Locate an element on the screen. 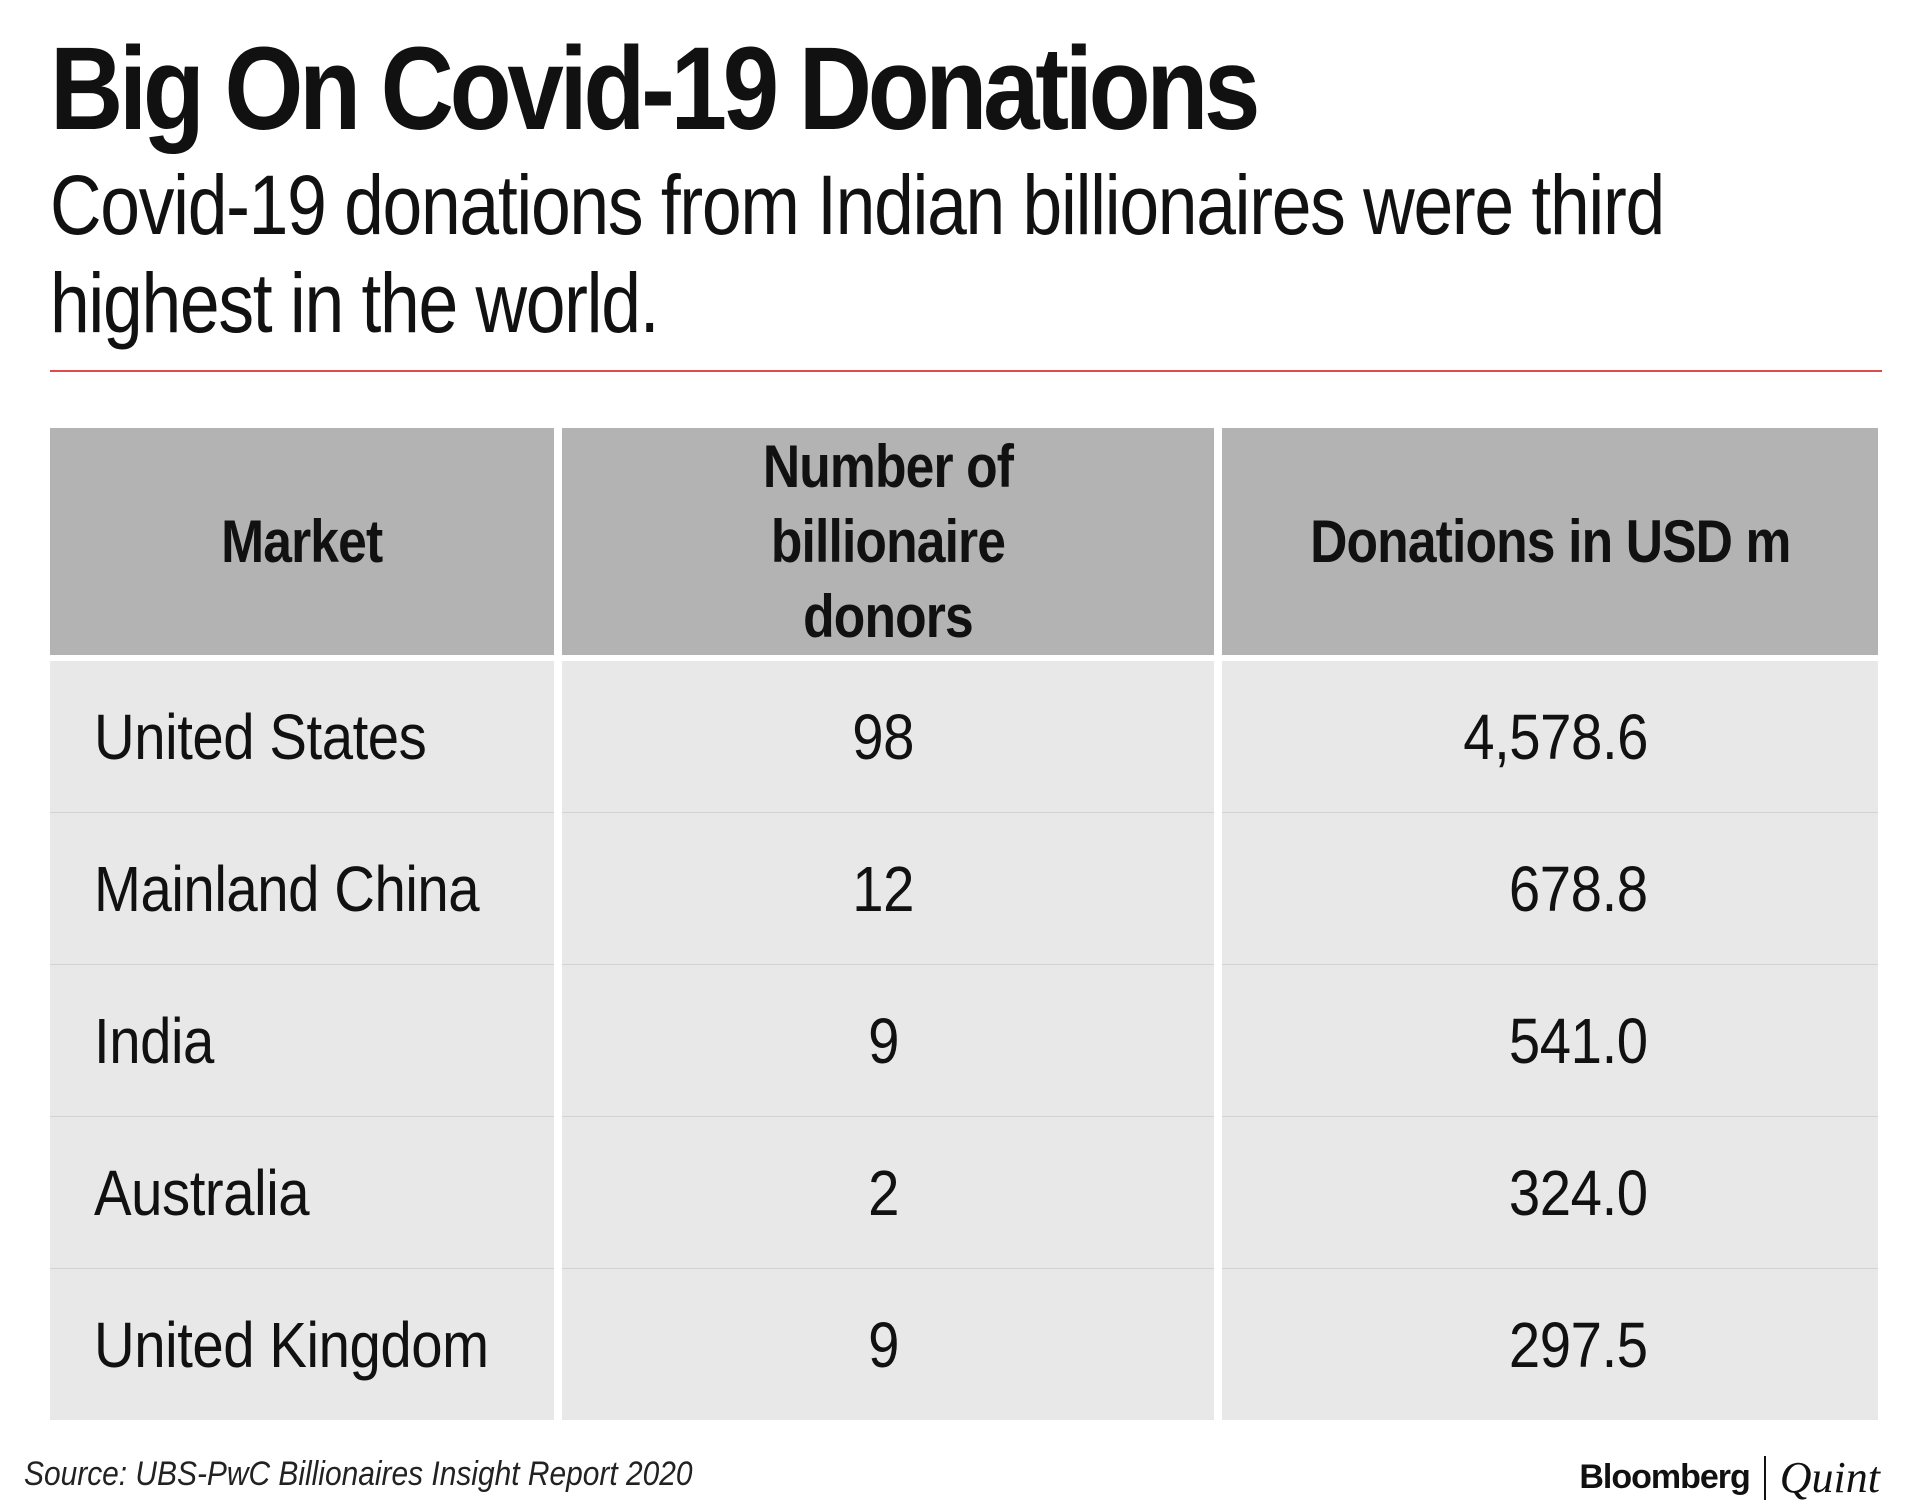 Image resolution: width=1920 pixels, height=1505 pixels. title-divider is located at coordinates (966, 371).